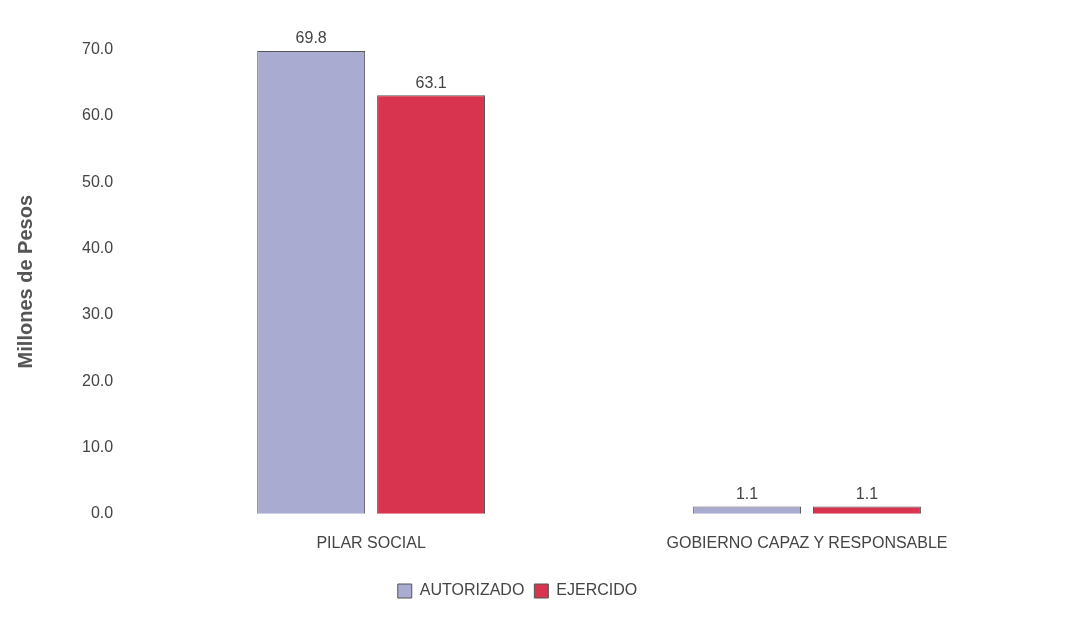 The height and width of the screenshot is (629, 1065). Describe the element at coordinates (98, 181) in the screenshot. I see `y-tick-label: 50.0` at that location.